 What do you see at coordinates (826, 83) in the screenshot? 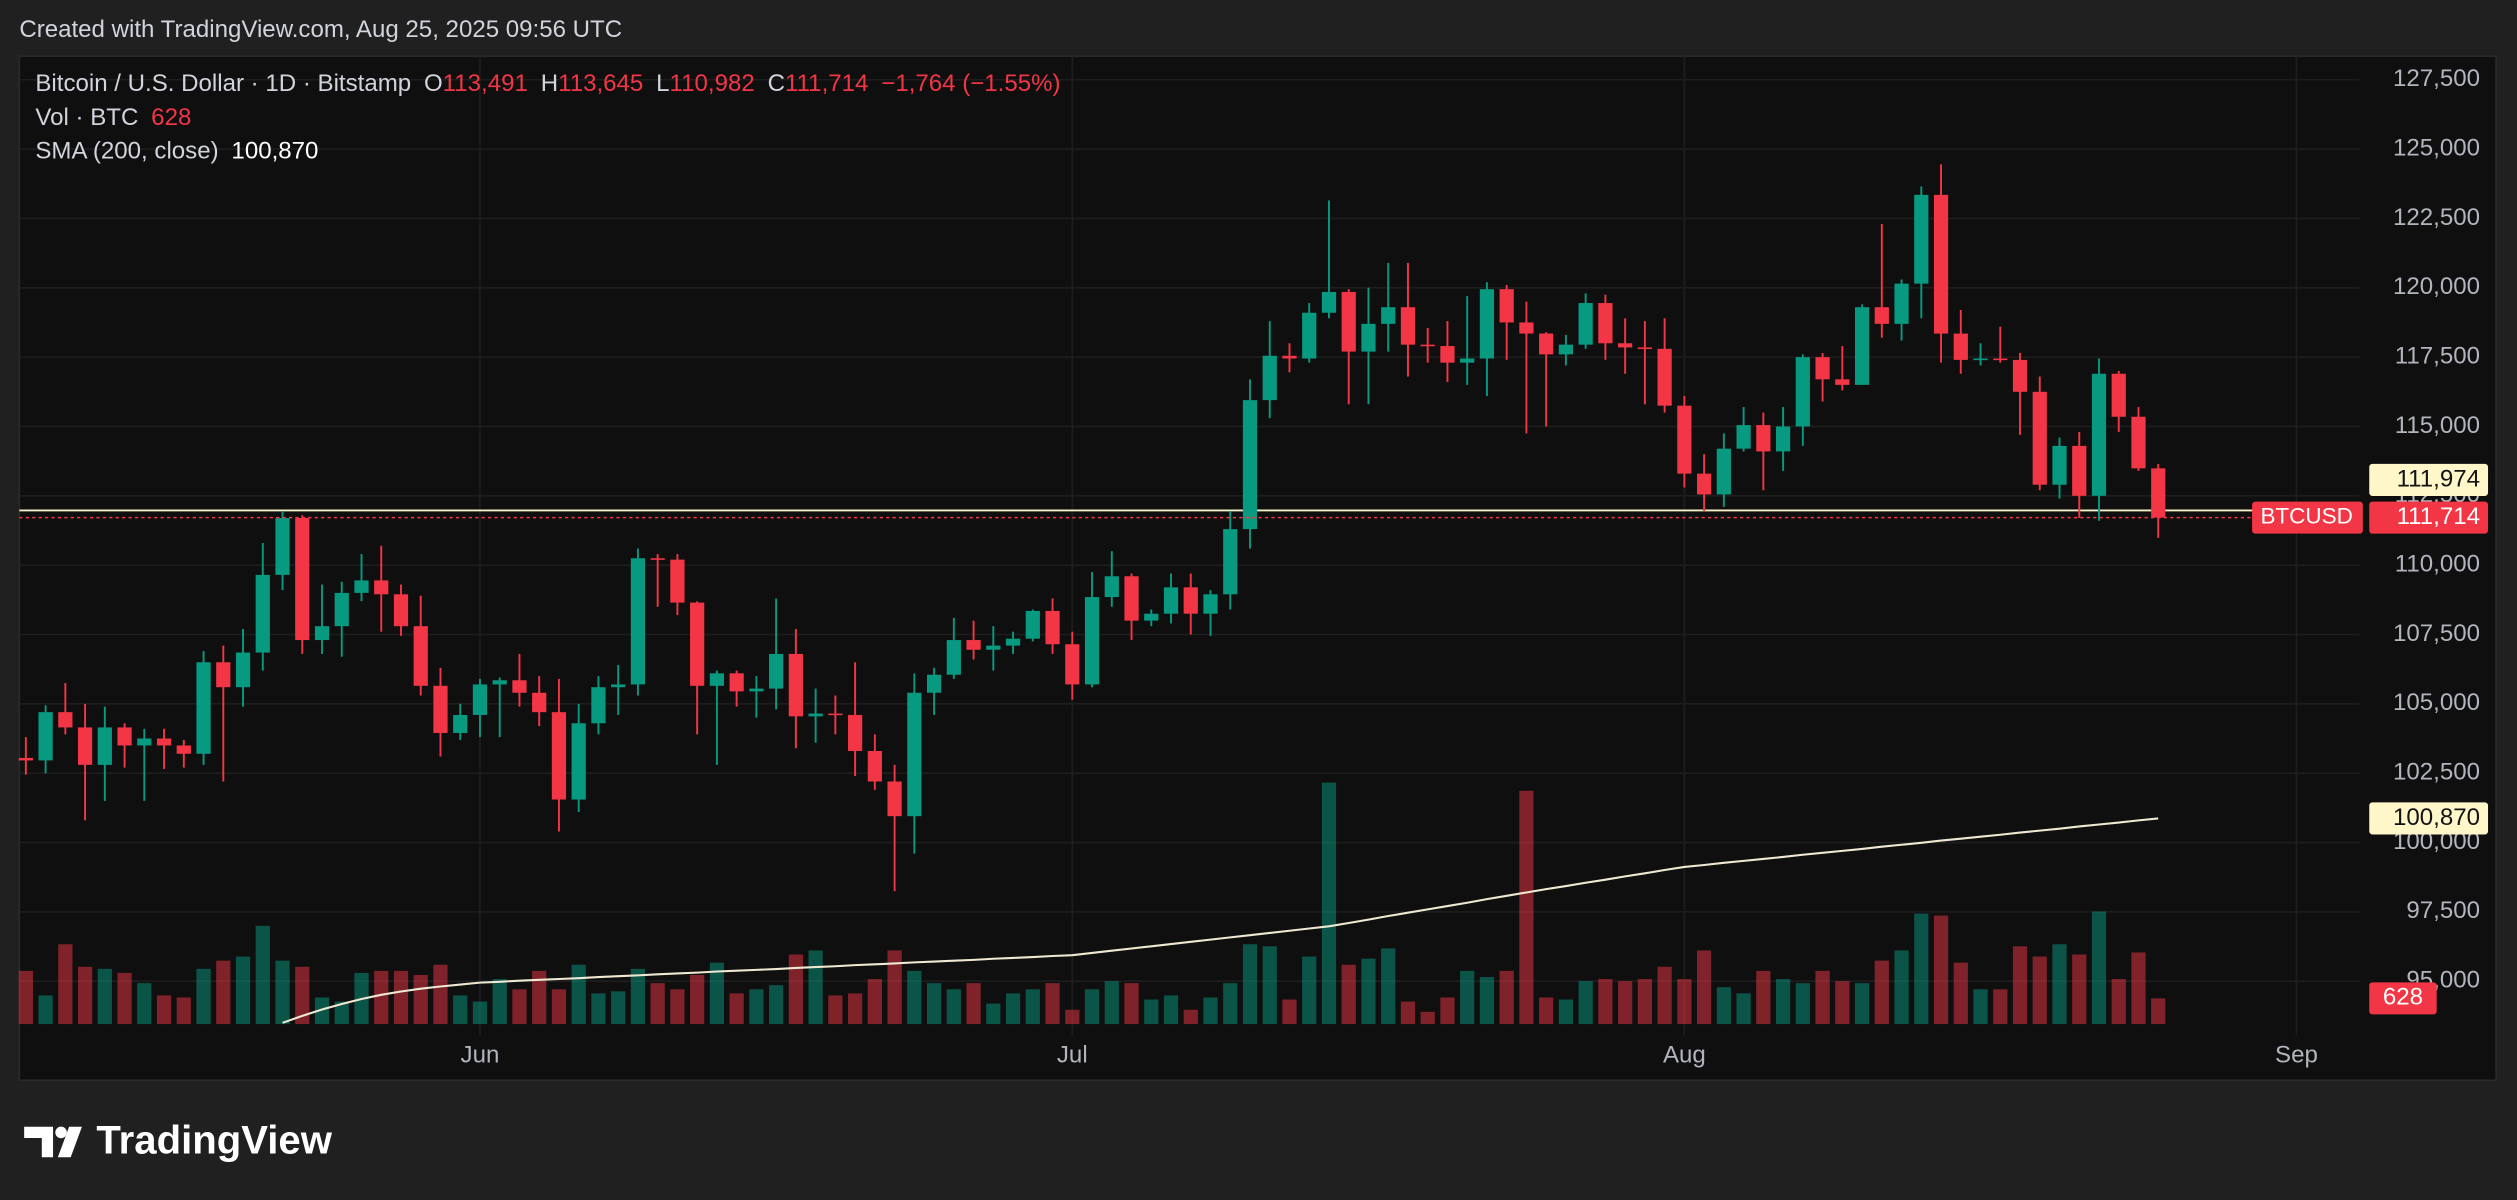
I see `legend-value: 111,714` at bounding box center [826, 83].